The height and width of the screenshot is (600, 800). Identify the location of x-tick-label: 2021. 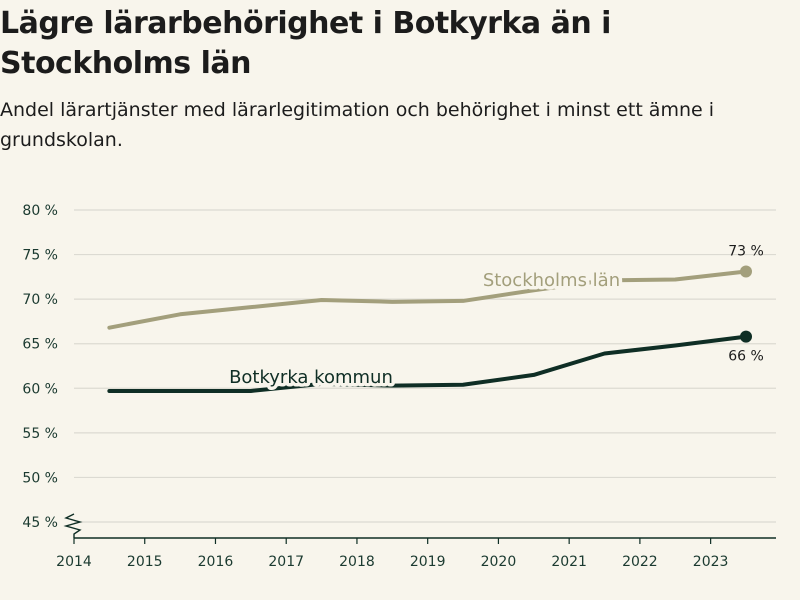
(569, 562).